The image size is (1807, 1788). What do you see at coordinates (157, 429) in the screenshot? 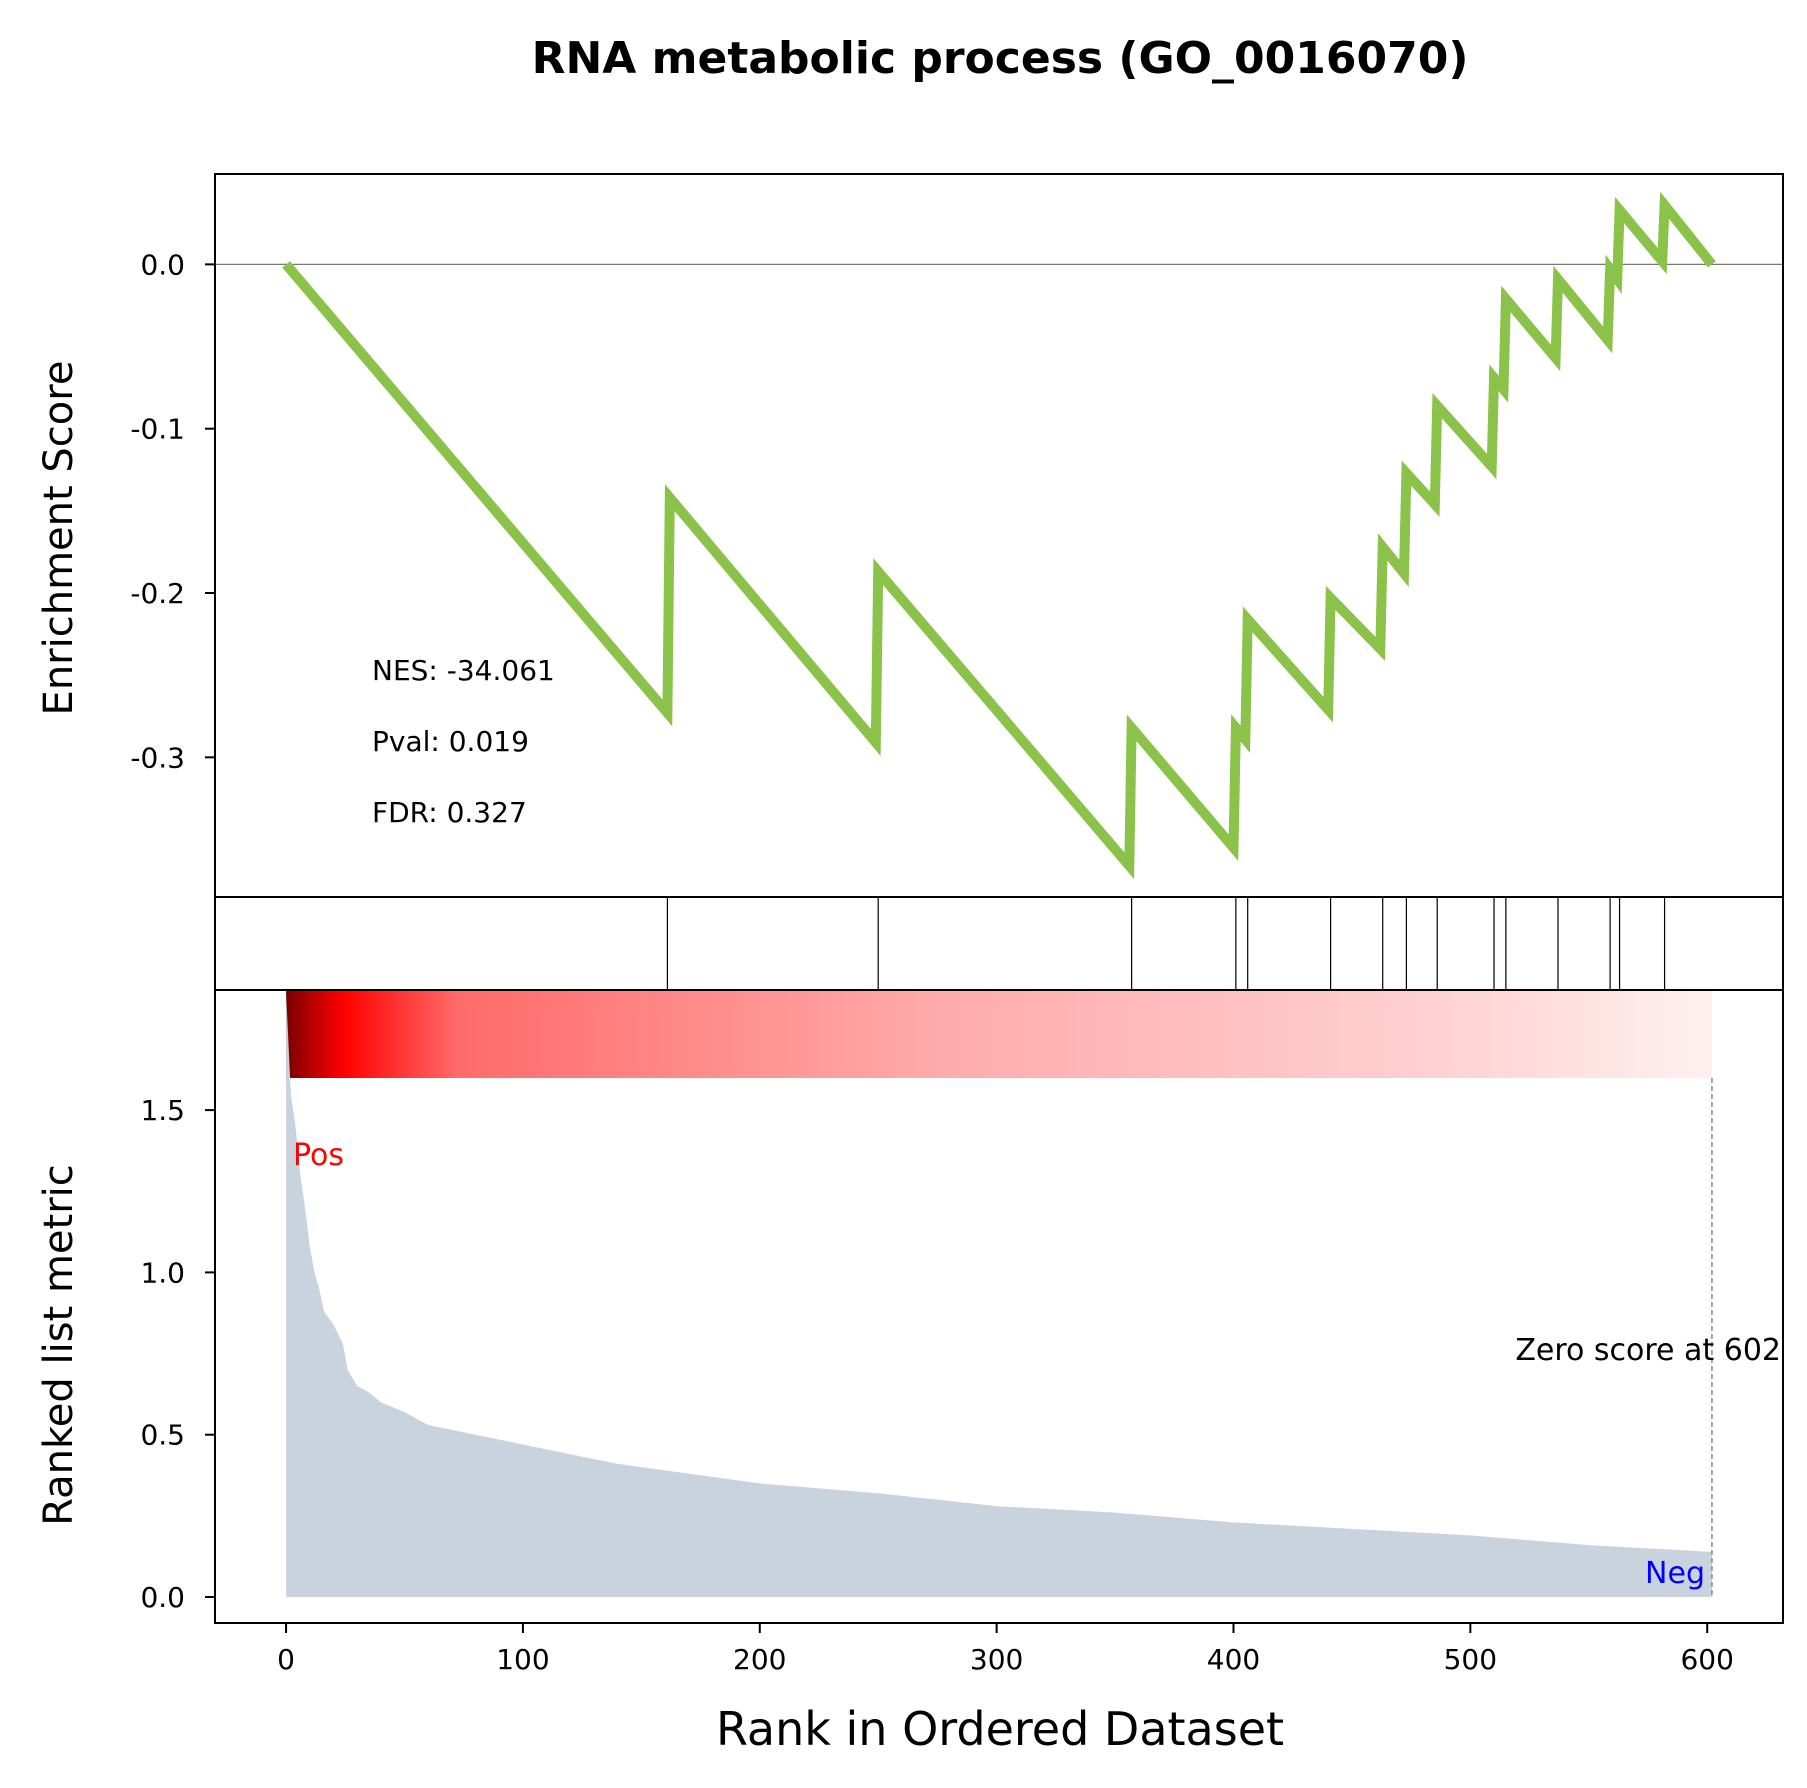
I see `es-y-tick-label: -0.1` at bounding box center [157, 429].